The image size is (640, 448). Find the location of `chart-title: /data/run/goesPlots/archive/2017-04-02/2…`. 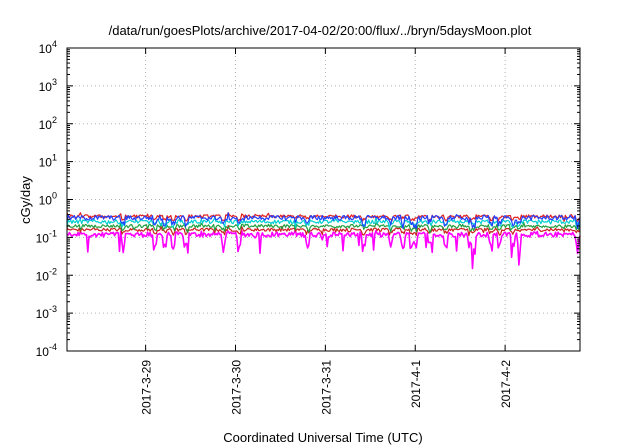

chart-title: /data/run/goesPlots/archive/2017-04-02/2… is located at coordinates (320, 30).